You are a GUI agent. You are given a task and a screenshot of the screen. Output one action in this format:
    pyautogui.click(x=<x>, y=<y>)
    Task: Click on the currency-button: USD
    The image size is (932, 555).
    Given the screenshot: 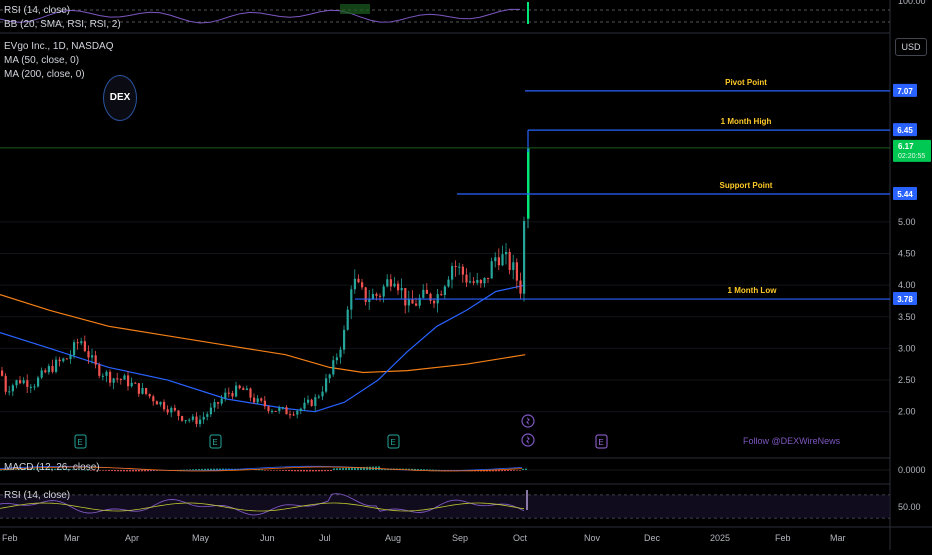 What is the action you would take?
    pyautogui.click(x=911, y=47)
    